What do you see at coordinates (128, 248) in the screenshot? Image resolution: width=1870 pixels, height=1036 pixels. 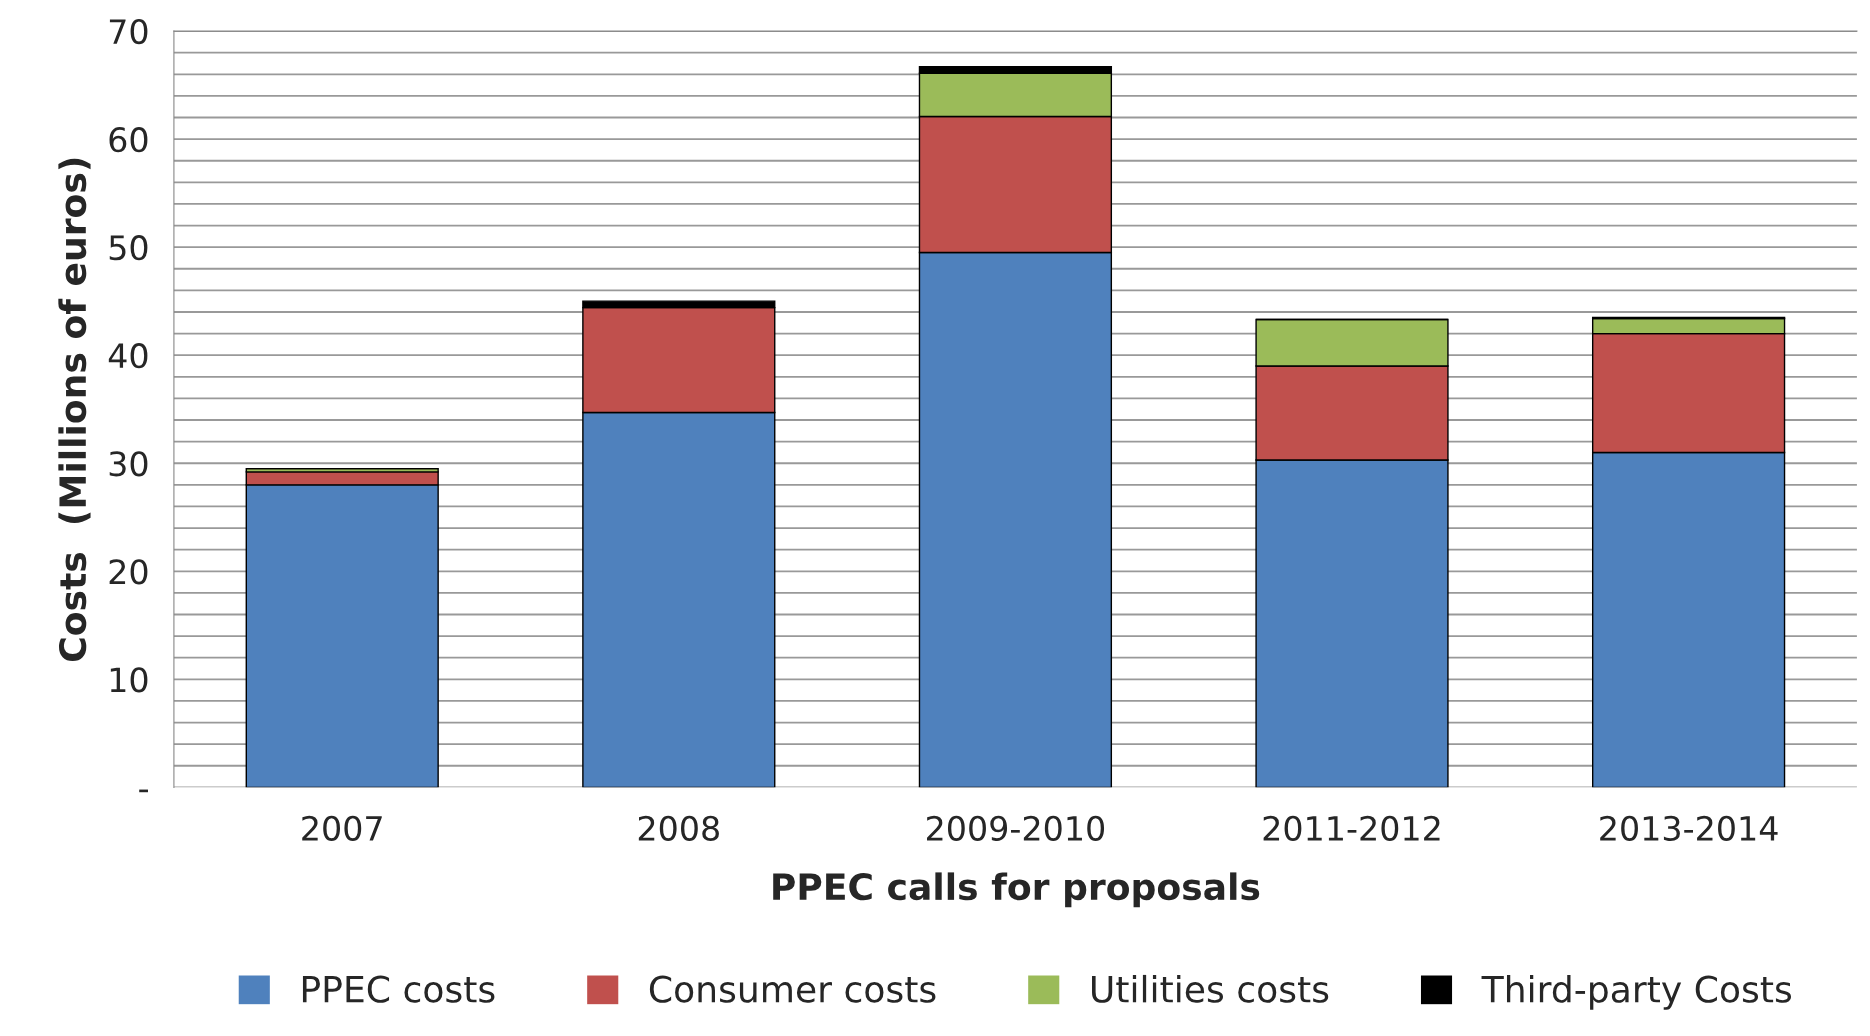 I see `y-tick-label: 50` at bounding box center [128, 248].